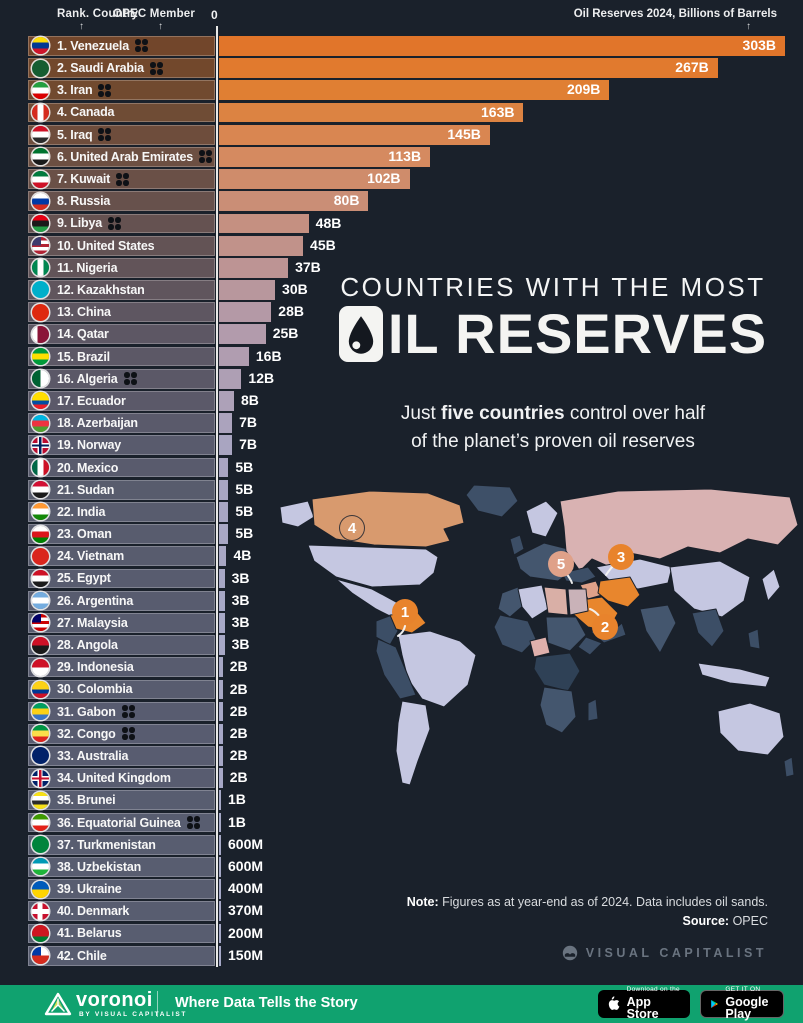  Describe the element at coordinates (240, 599) in the screenshot. I see `reserve-value: 3B` at that location.